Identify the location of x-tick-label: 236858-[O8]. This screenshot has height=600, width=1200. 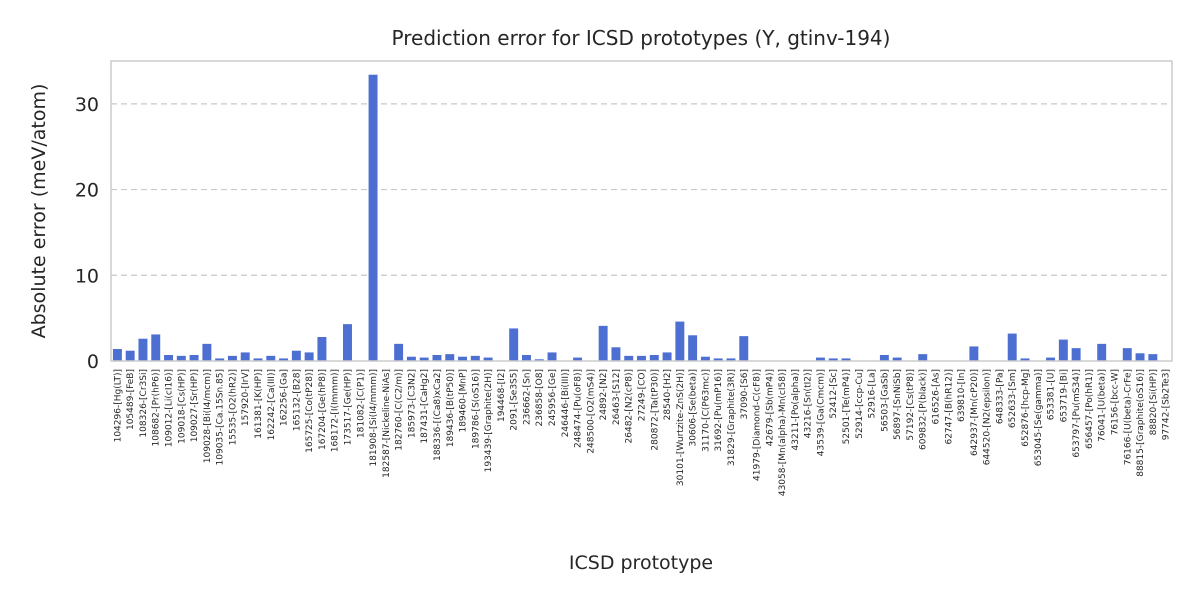
(540, 397).